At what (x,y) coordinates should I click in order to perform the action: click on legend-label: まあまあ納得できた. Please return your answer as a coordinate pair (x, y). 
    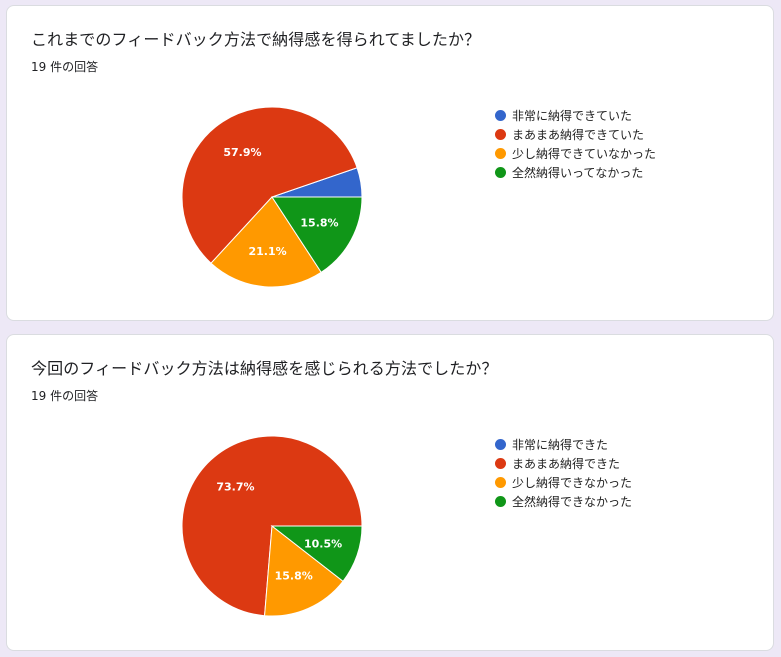
    Looking at the image, I should click on (566, 464).